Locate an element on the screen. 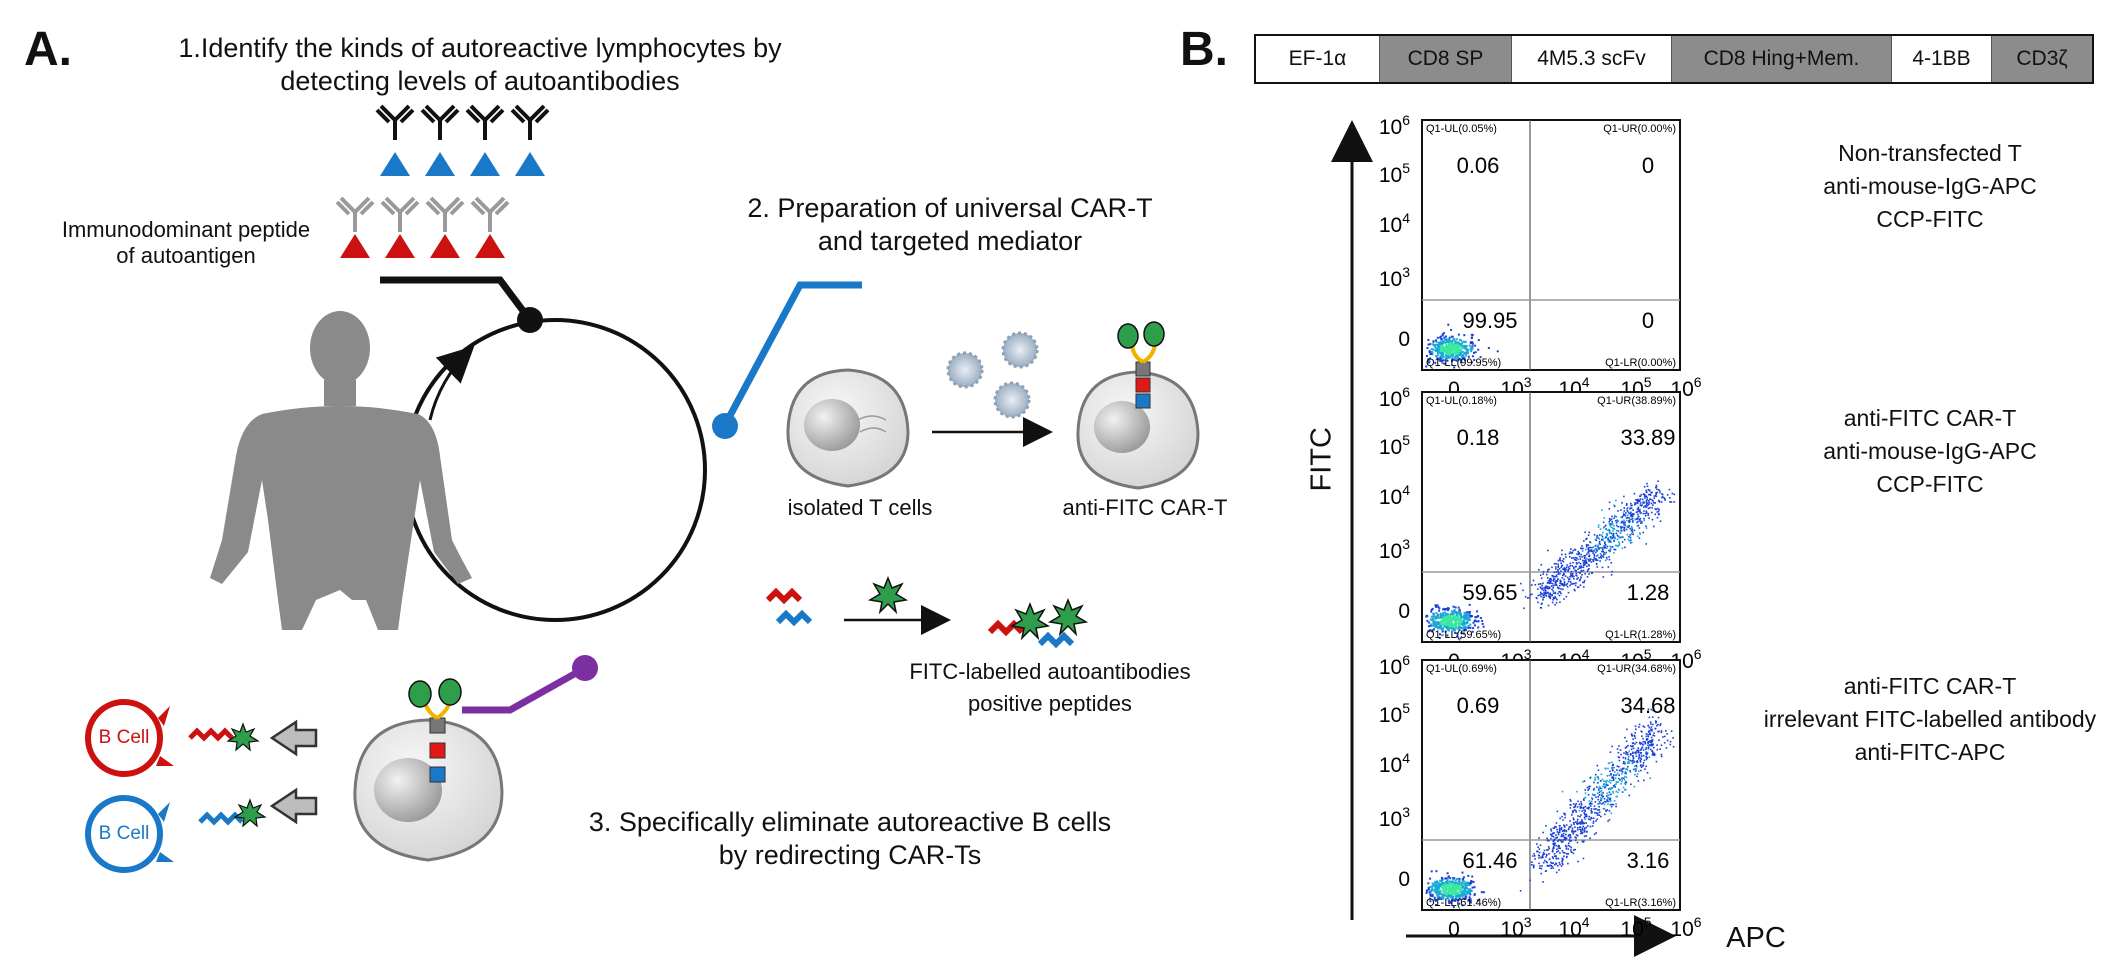 The height and width of the screenshot is (960, 2126). gate-label-ur: Q1-UR(0.00%) is located at coordinates (1639, 129).